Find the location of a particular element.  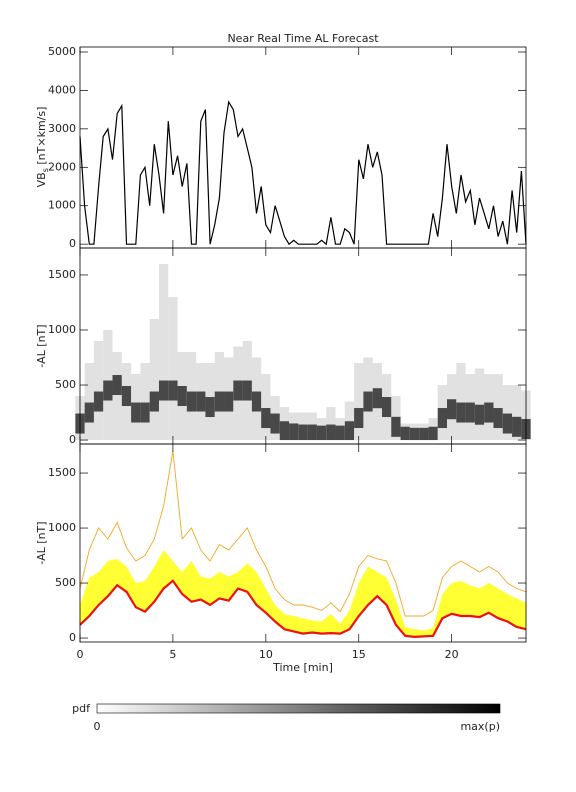

y-tick-label: 4000 is located at coordinates (62, 89).